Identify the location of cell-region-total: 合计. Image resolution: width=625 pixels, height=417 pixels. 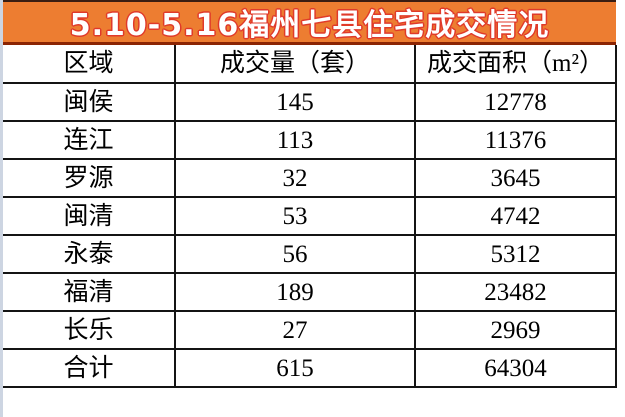
(89, 368).